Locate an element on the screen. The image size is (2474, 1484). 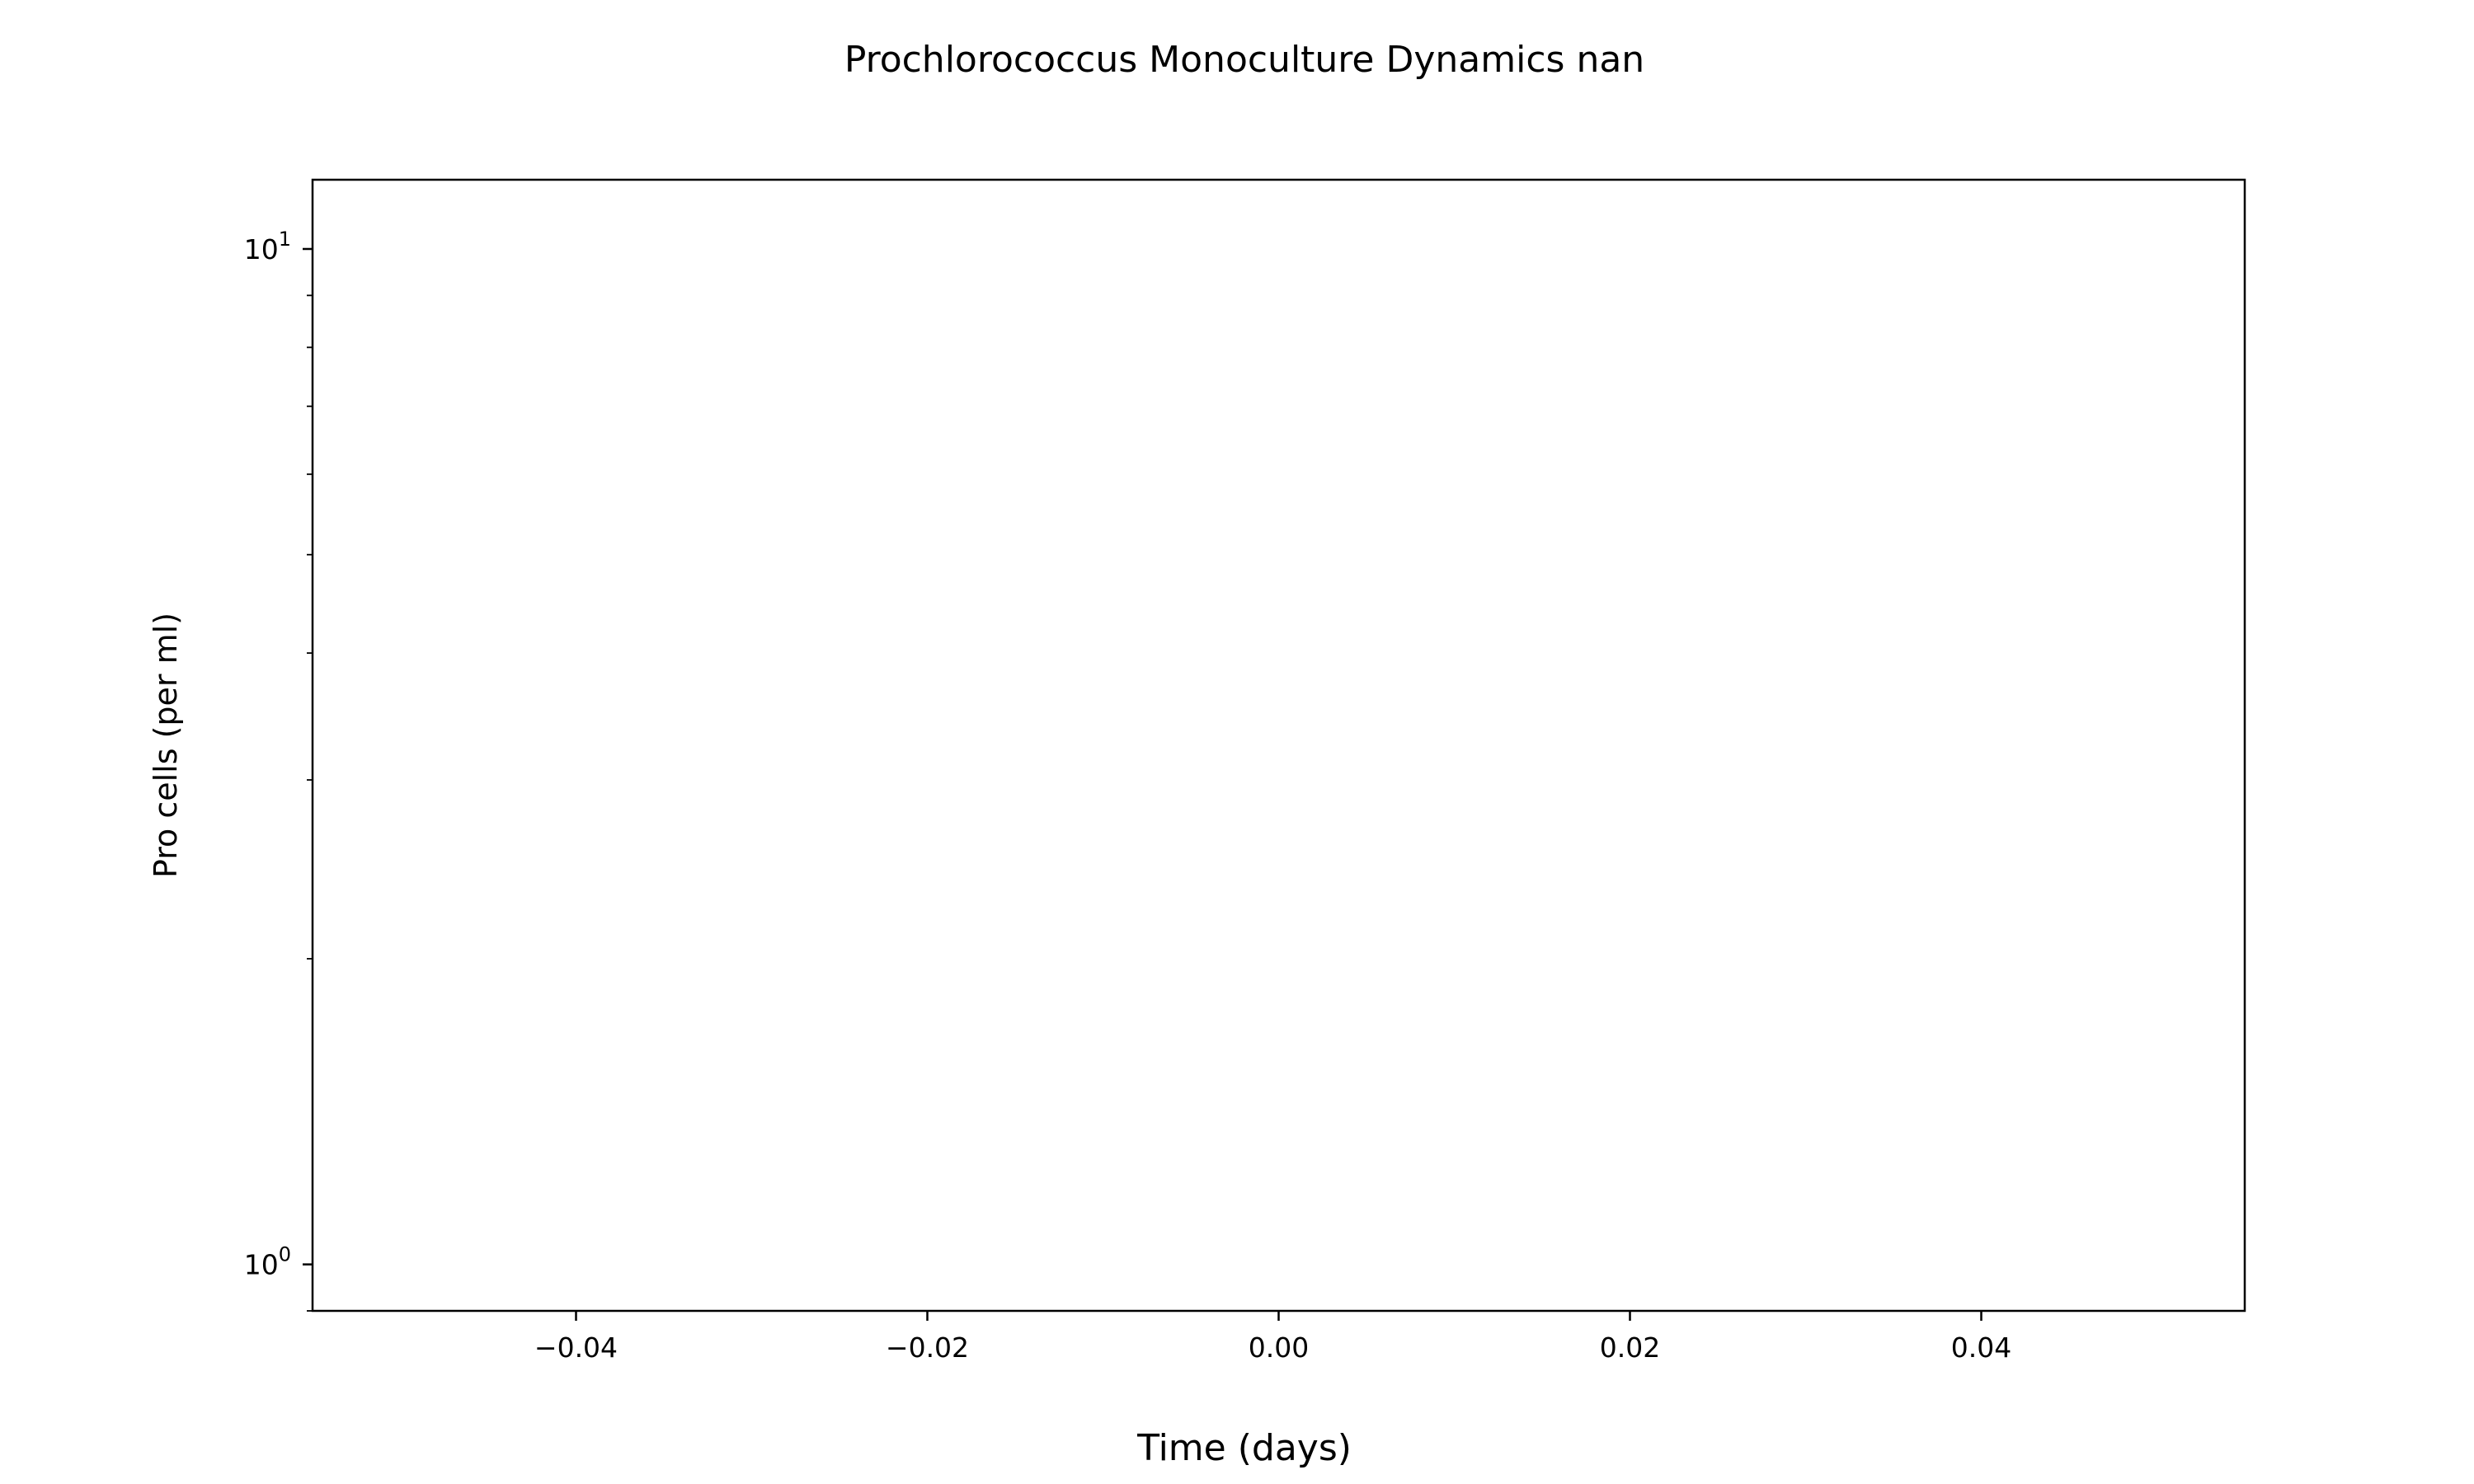
y-tick-label: 10⁰ is located at coordinates (267, 1262).